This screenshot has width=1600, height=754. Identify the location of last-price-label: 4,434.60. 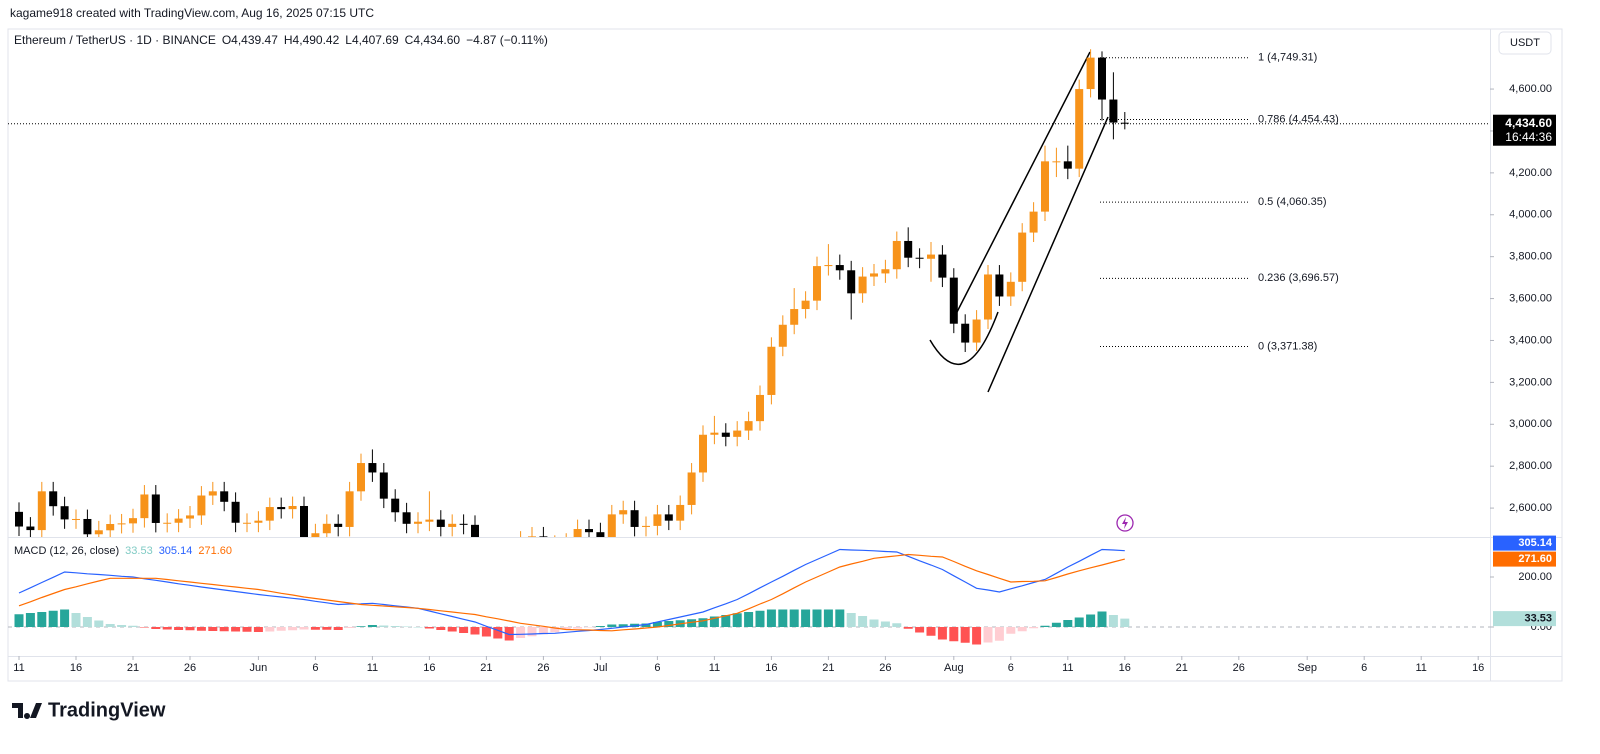
(1528, 123).